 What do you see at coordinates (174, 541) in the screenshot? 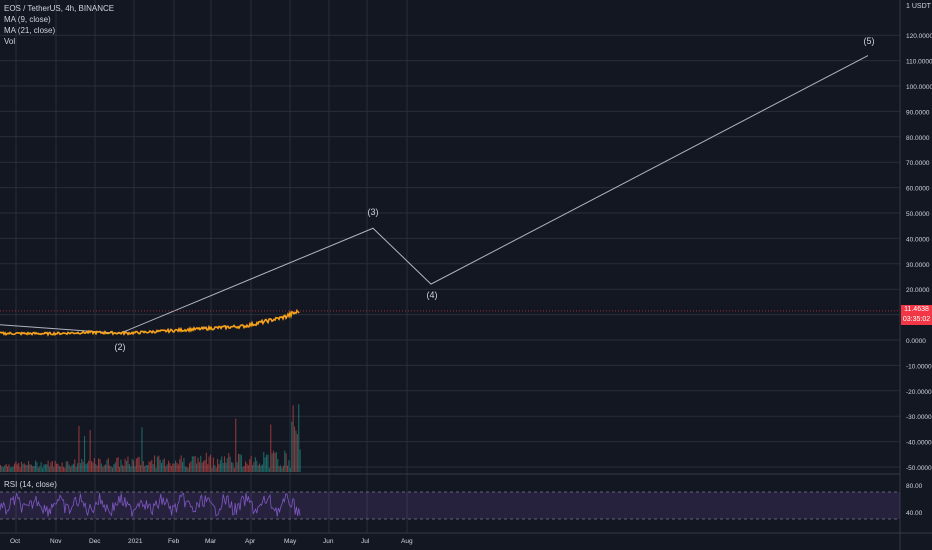
I see `x-tick-label: Feb` at bounding box center [174, 541].